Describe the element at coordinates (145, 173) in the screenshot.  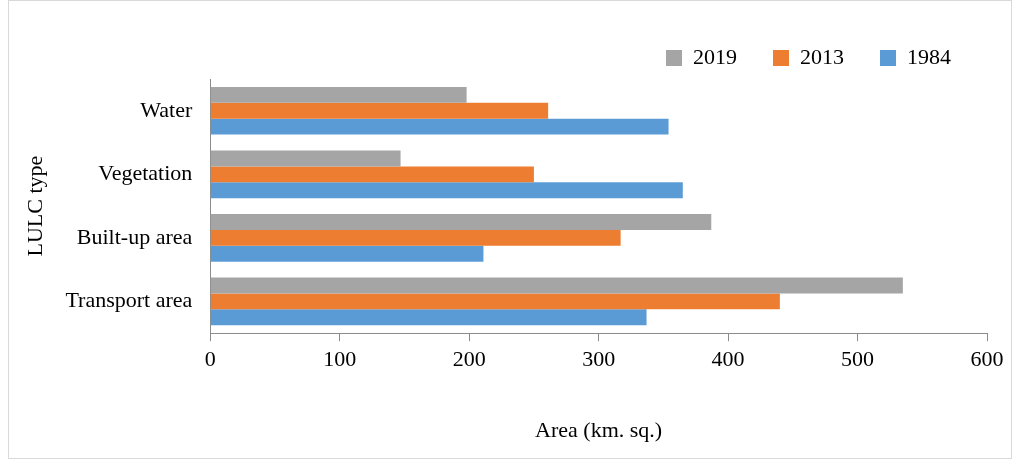
I see `y-tick-label: Vegetation` at that location.